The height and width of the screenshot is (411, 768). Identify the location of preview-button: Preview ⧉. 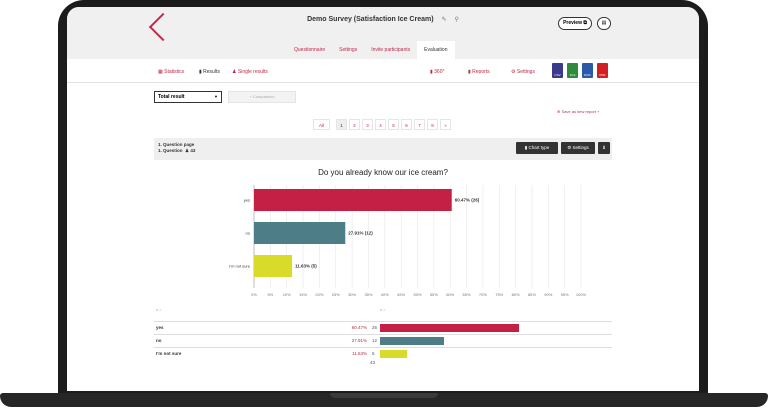
(575, 23).